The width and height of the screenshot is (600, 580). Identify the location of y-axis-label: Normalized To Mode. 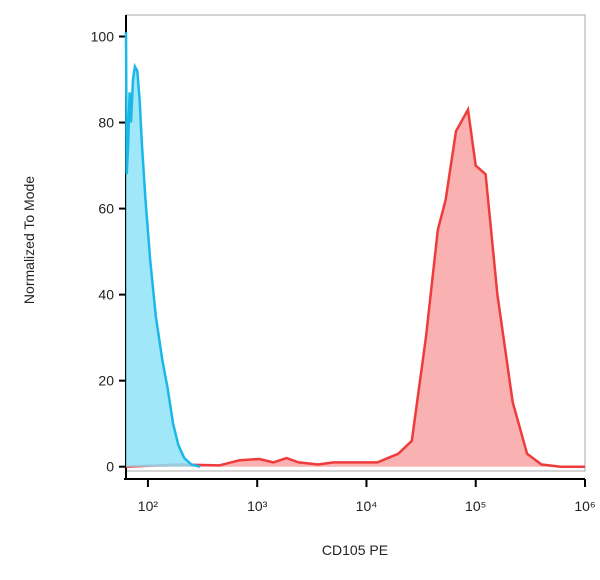
(29, 240).